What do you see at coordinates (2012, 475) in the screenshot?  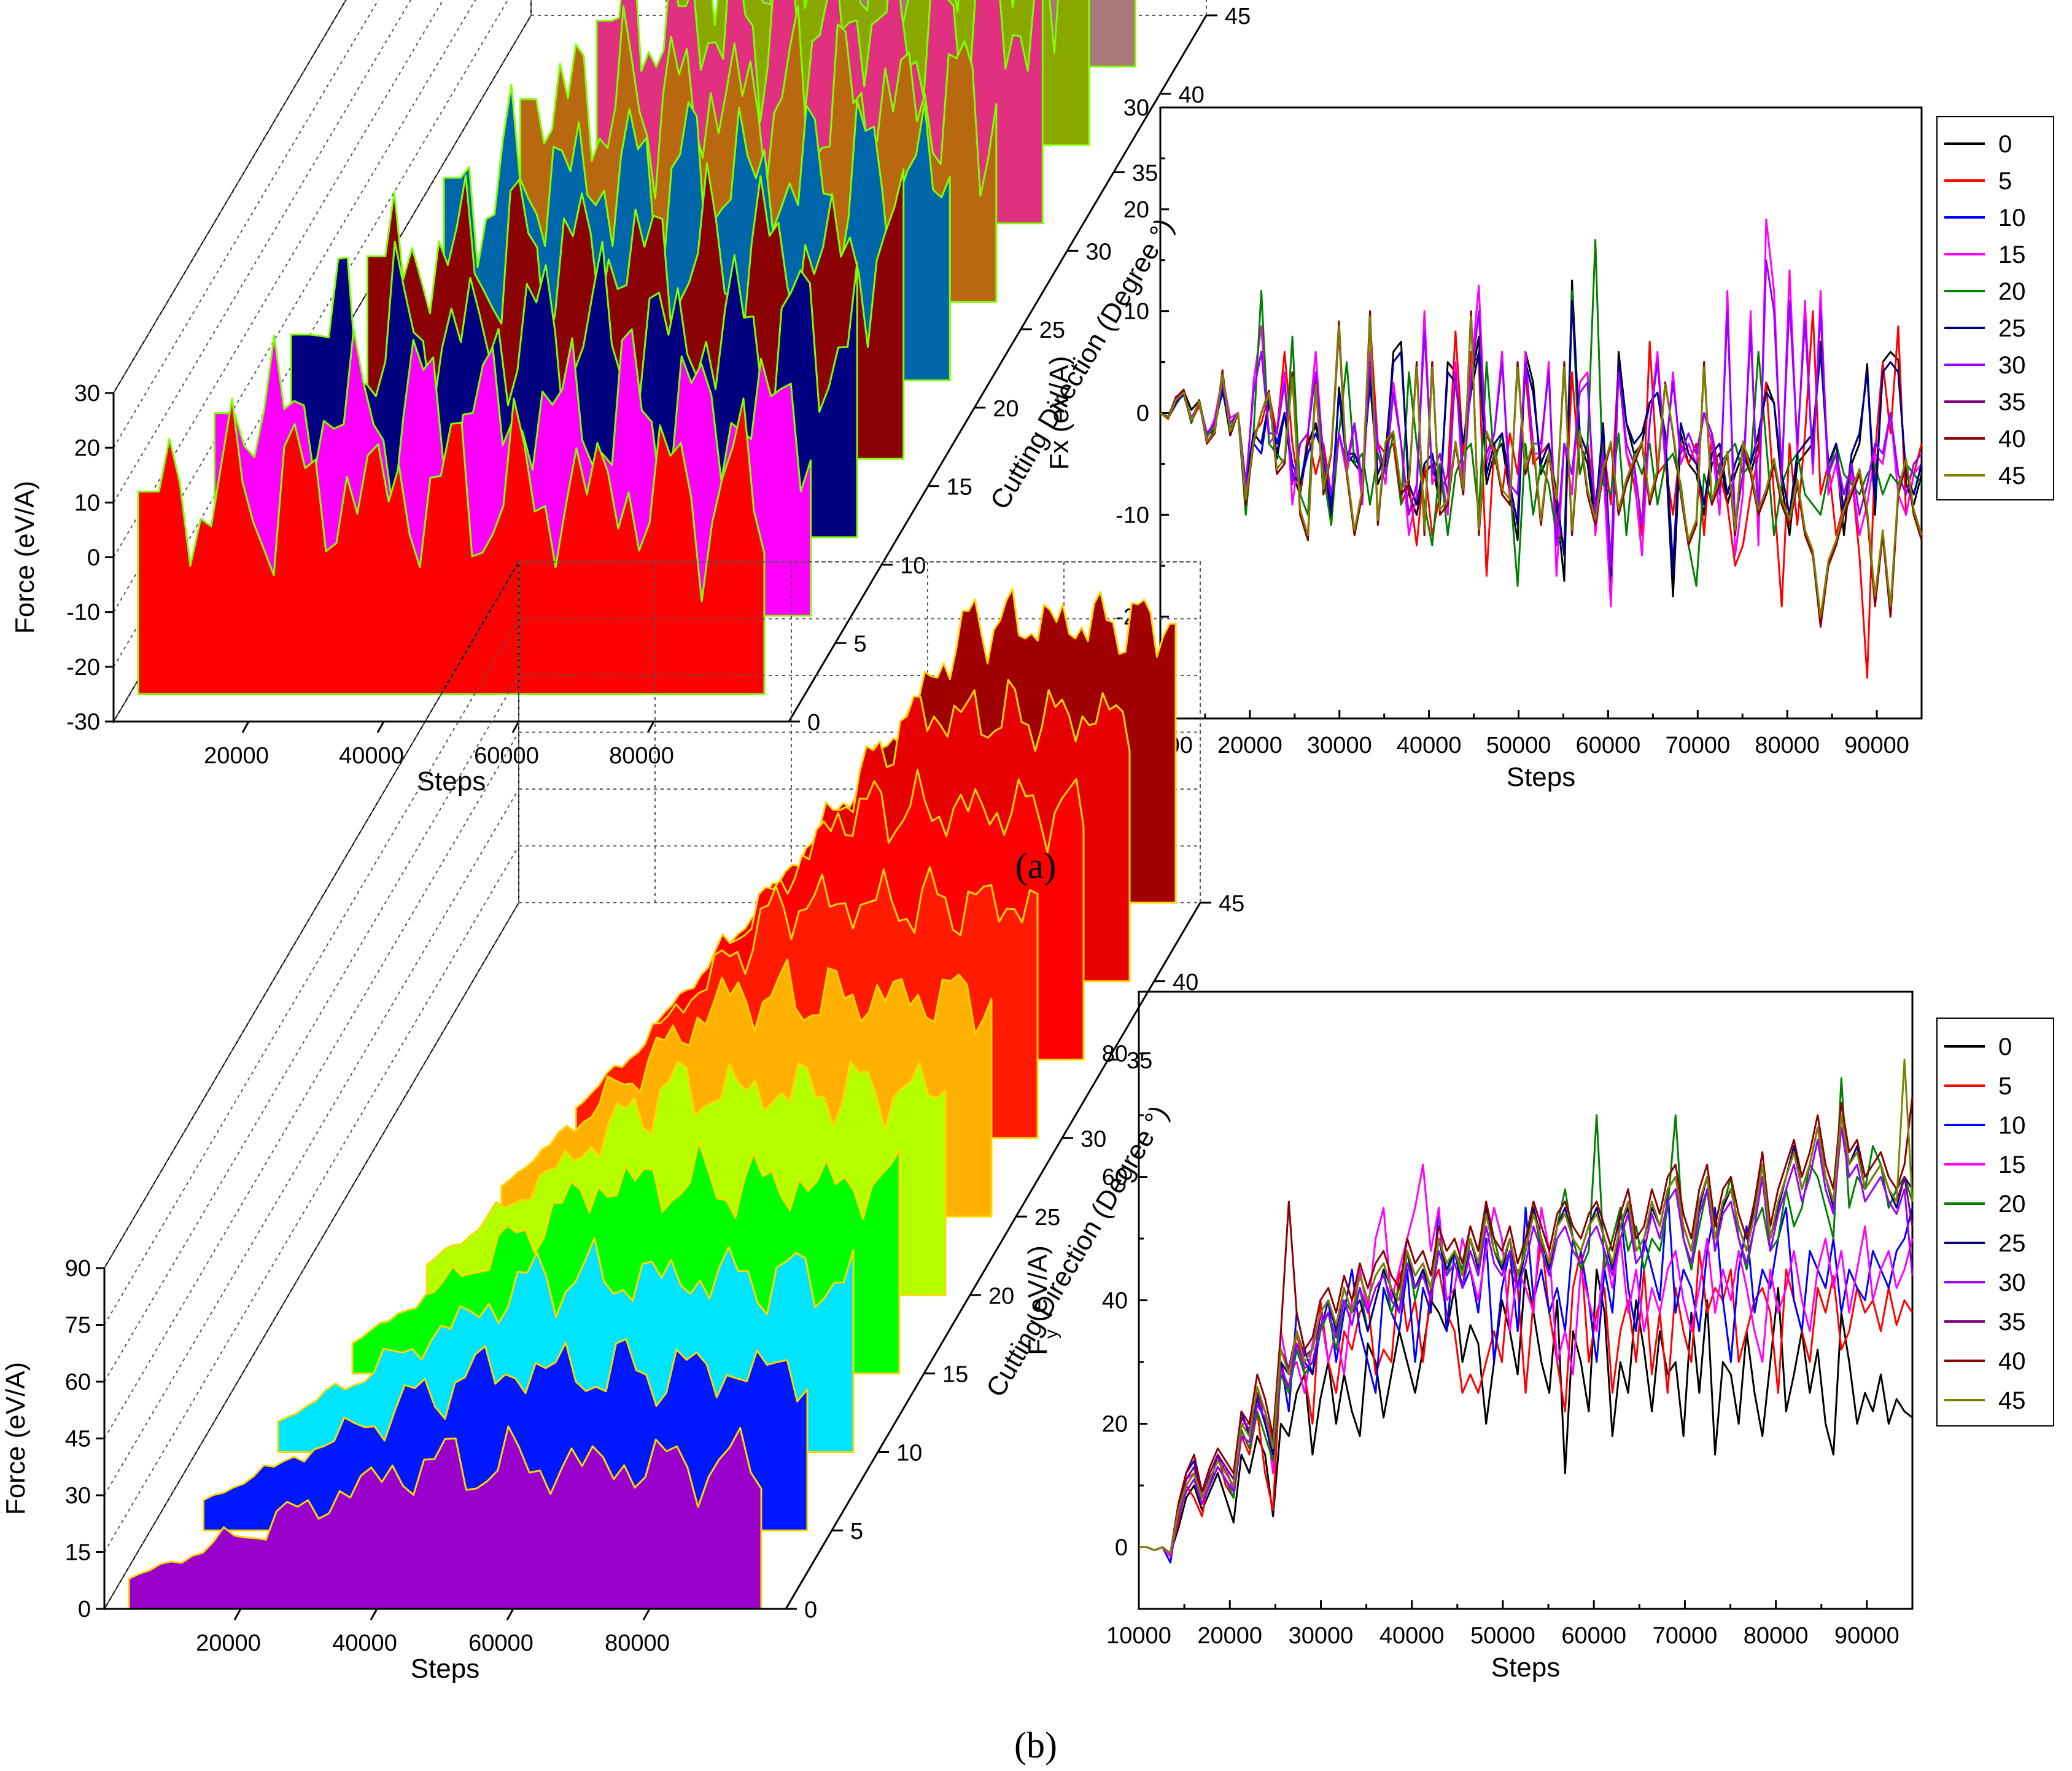 I see `legend-label-45: 45` at bounding box center [2012, 475].